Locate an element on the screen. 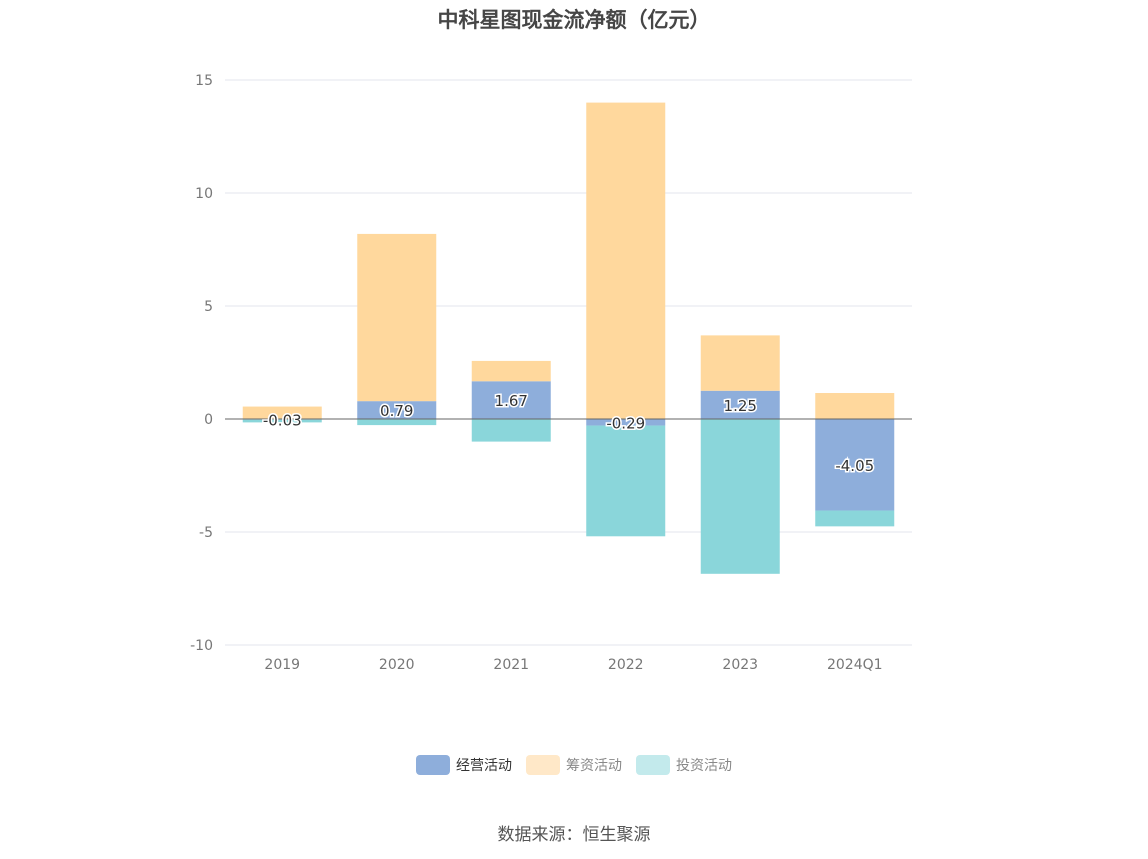 The width and height of the screenshot is (1148, 859). y-tick-label: -10 is located at coordinates (201, 646).